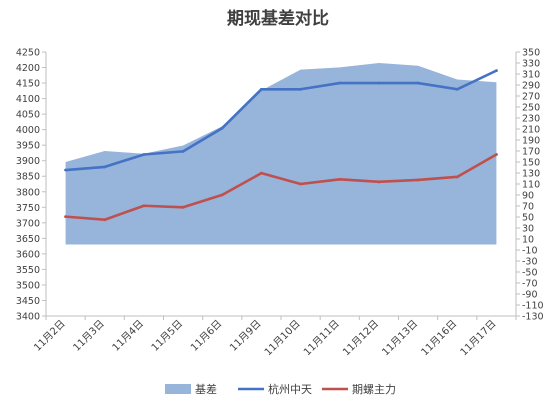 This screenshot has width=556, height=417. What do you see at coordinates (28, 84) in the screenshot?
I see `left-axis-tick-label: 4150` at bounding box center [28, 84].